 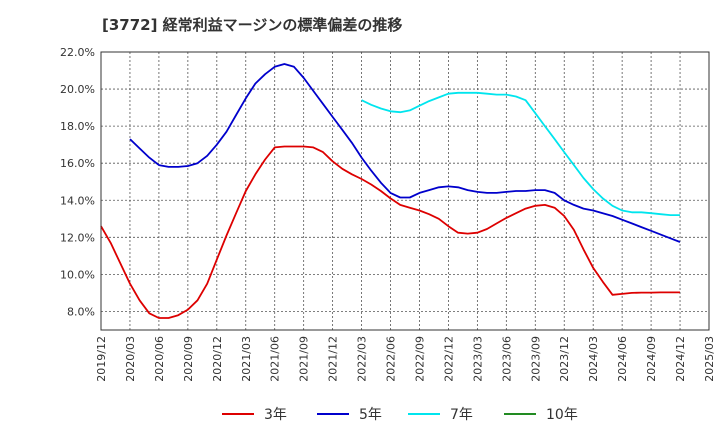 I want to click on x-tick-label: 2024/09, so click(x=651, y=359).